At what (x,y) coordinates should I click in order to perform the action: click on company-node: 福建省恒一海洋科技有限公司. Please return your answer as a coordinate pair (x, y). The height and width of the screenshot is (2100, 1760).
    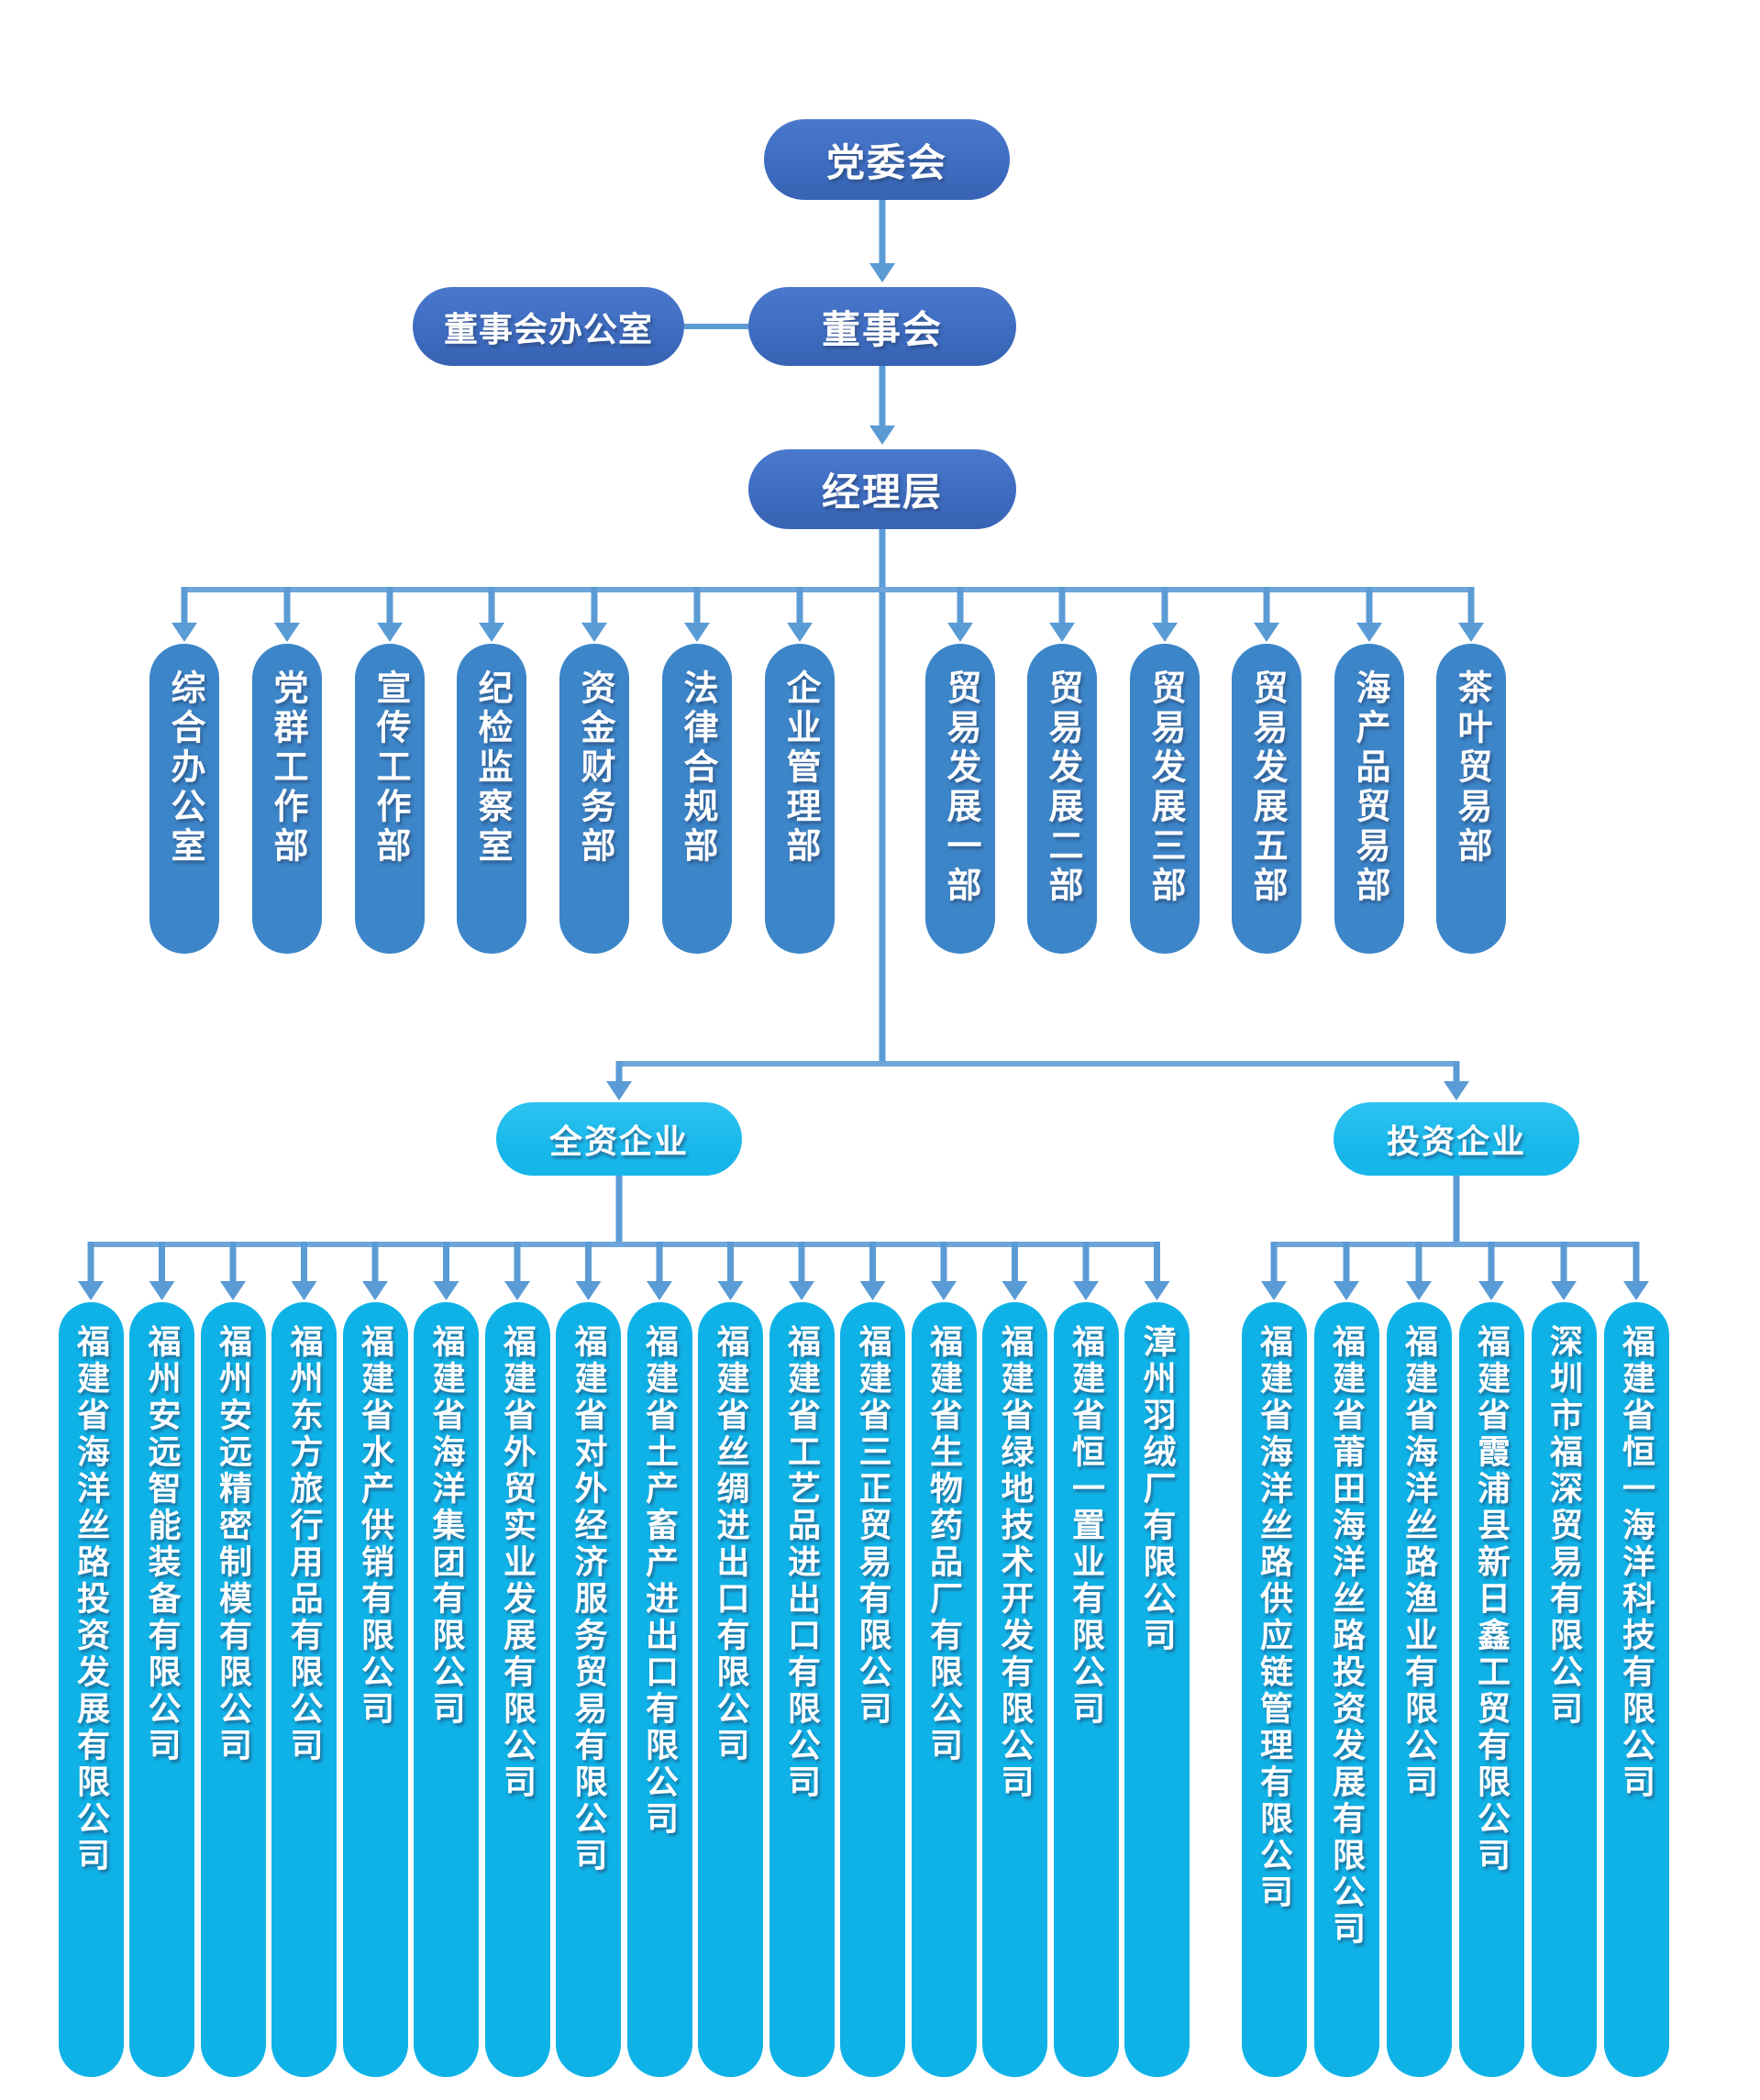
    Looking at the image, I should click on (1636, 1689).